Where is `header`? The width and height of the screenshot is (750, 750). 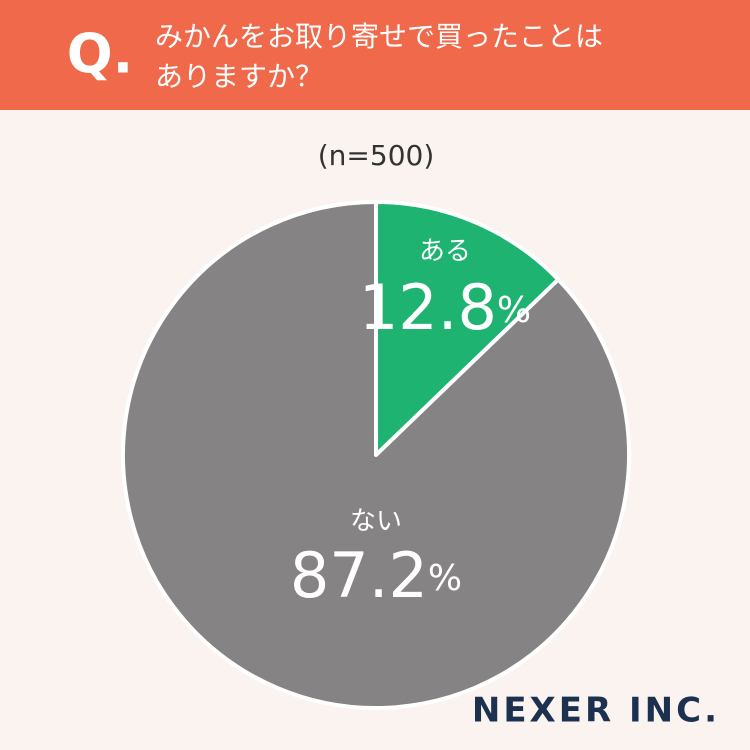
header is located at coordinates (375, 55).